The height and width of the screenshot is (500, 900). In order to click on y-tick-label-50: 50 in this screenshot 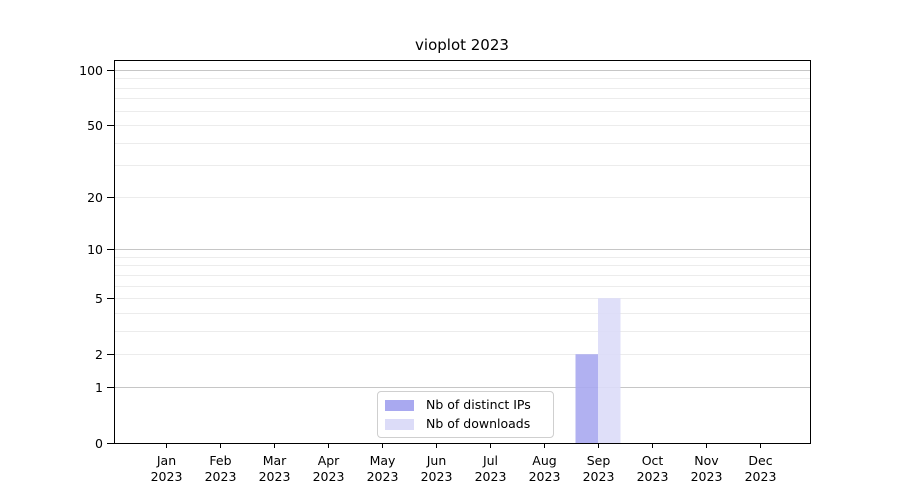, I will do `click(95, 125)`.